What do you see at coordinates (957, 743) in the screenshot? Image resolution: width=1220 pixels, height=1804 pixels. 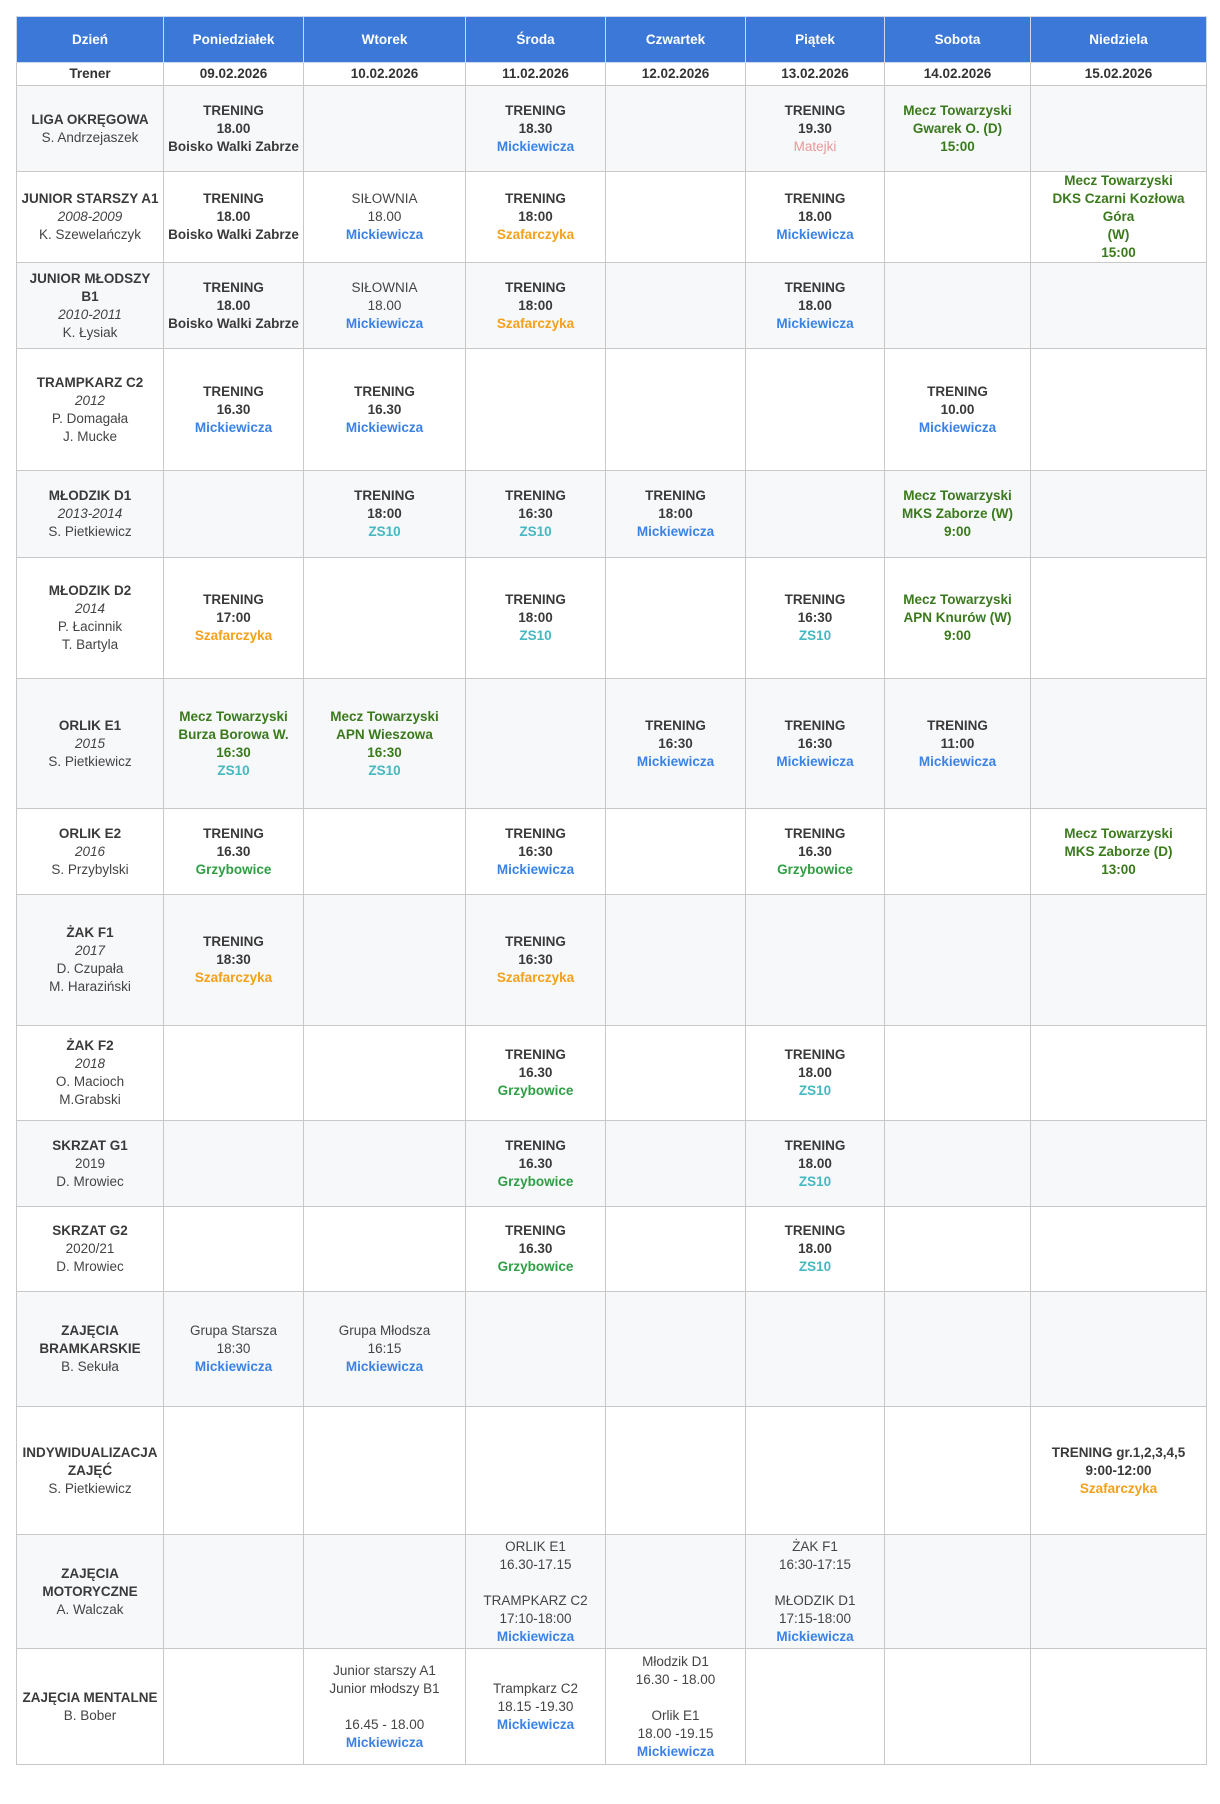 I see `schedule-cell: TRENING 11:00 Mickiewicza` at bounding box center [957, 743].